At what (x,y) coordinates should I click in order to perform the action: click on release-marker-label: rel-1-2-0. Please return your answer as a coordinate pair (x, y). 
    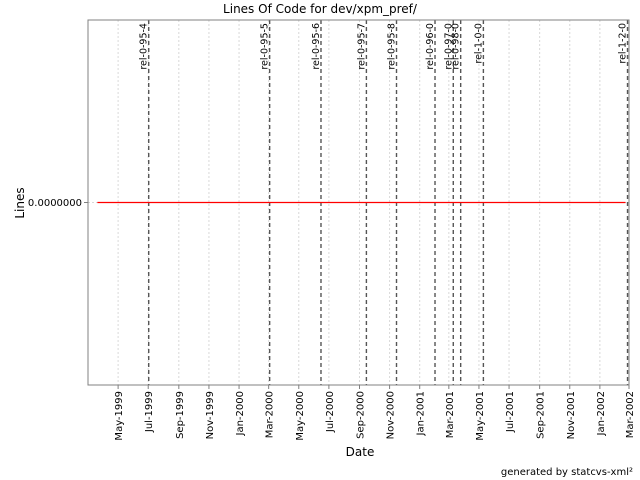
    Looking at the image, I should click on (623, 43).